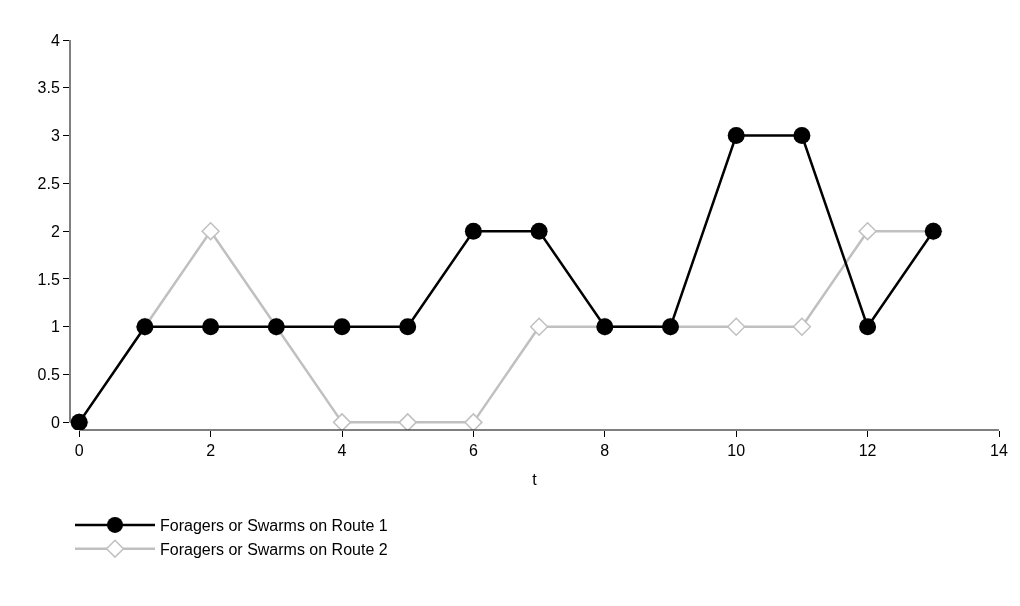 This screenshot has width=1020, height=606. What do you see at coordinates (55, 136) in the screenshot?
I see `y-tick-label: 3` at bounding box center [55, 136].